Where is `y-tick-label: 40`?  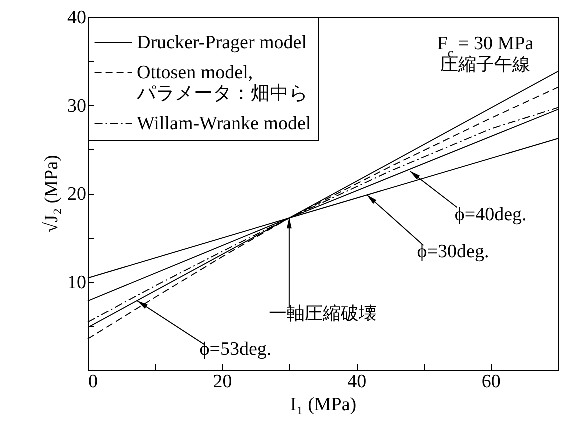 y-tick-label: 40 is located at coordinates (77, 18).